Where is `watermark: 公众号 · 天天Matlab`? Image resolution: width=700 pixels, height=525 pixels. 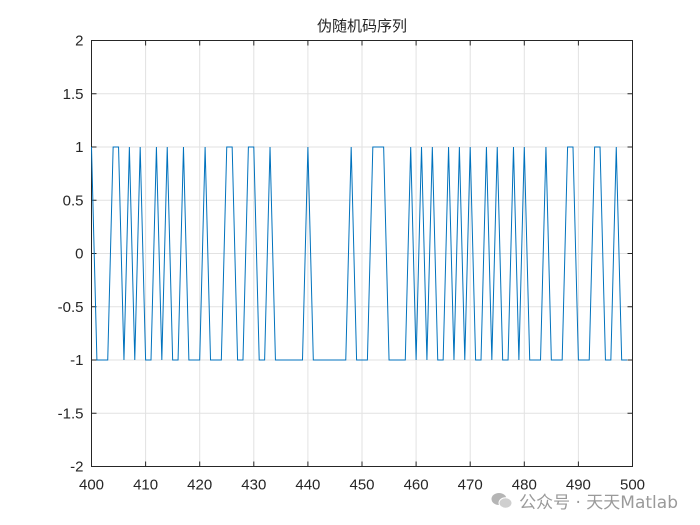 watermark: 公众号 · 天天Matlab is located at coordinates (584, 500).